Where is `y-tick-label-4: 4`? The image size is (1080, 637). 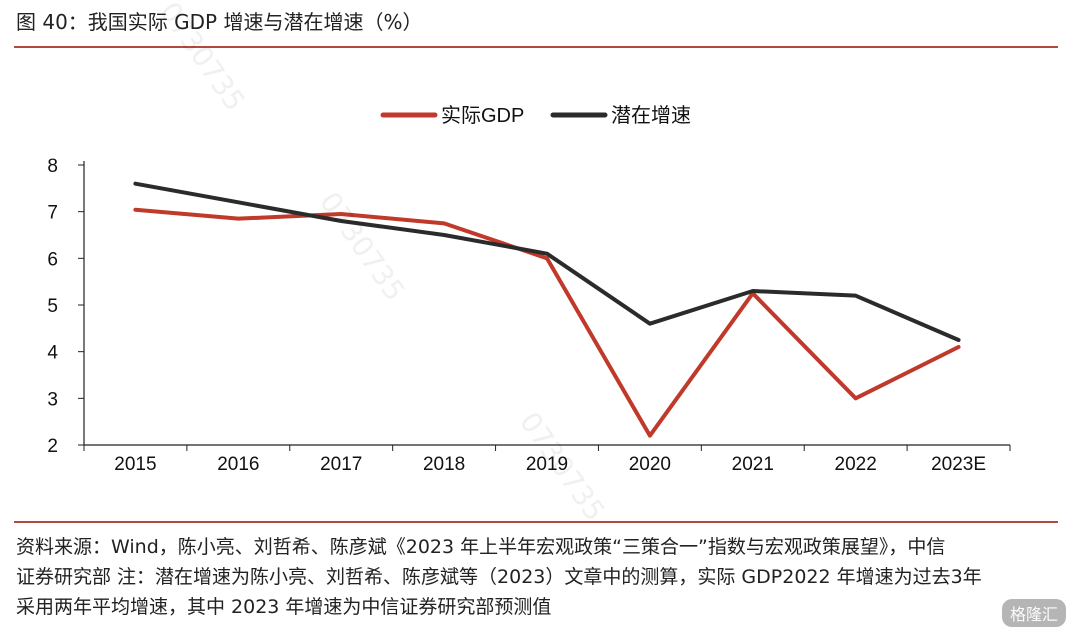 y-tick-label-4: 4 is located at coordinates (52, 353).